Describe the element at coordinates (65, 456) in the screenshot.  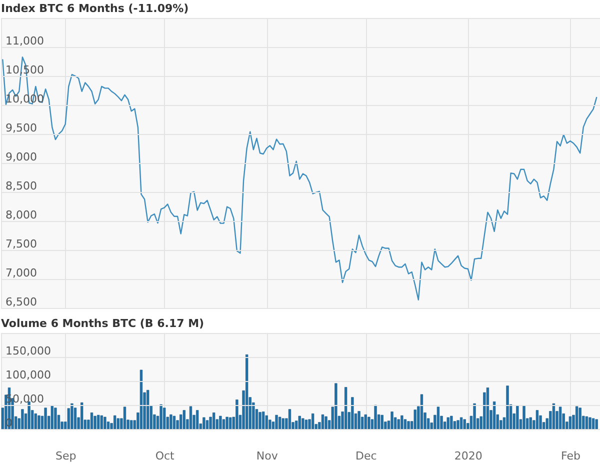
I see `x-tick-label: Sep` at that location.